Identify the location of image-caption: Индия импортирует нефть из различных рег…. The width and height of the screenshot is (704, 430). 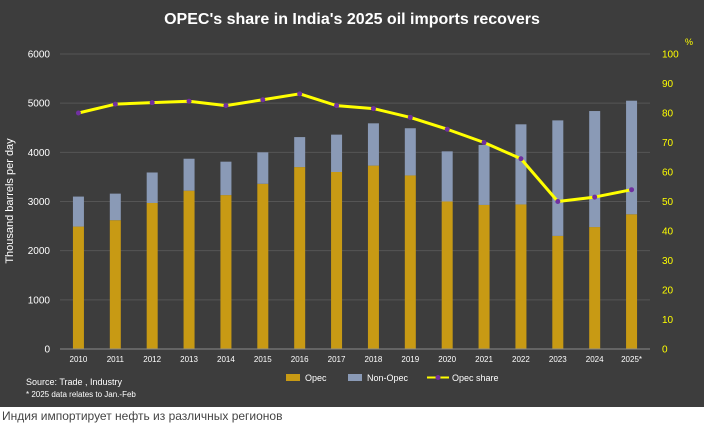
(142, 416).